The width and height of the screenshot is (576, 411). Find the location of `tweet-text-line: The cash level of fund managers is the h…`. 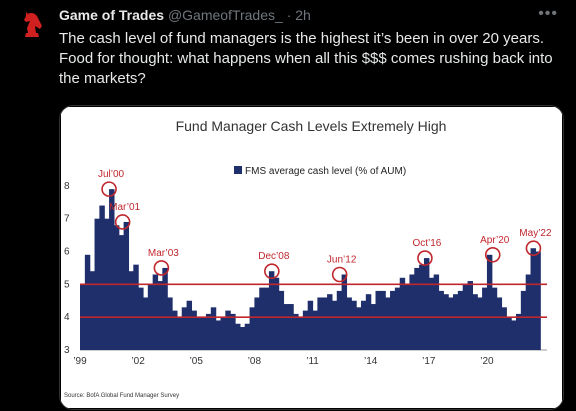

tweet-text-line: The cash level of fund managers is the h… is located at coordinates (302, 38).